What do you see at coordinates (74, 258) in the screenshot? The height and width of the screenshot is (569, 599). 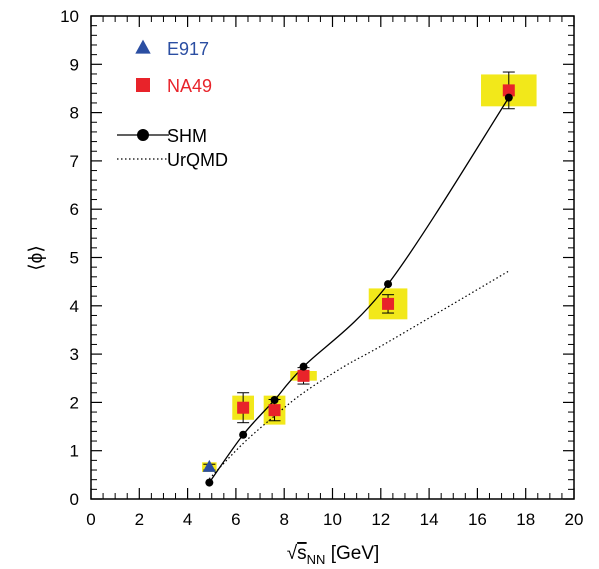 I see `y-tick-label: 5` at bounding box center [74, 258].